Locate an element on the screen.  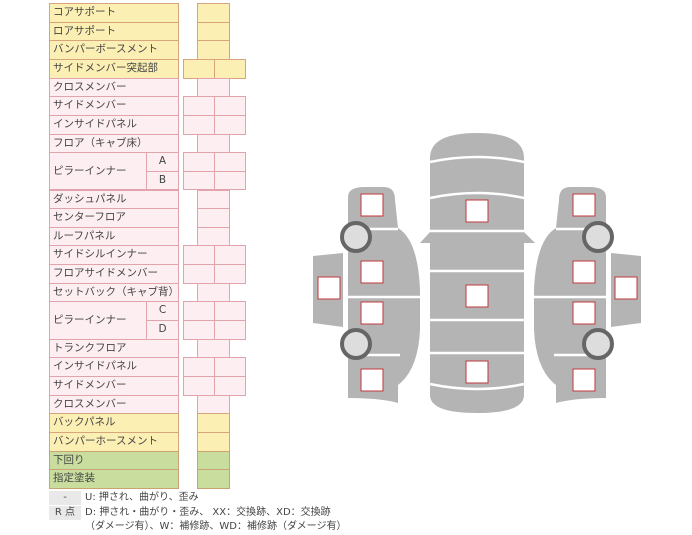
mark-box-right-front-door is located at coordinates (584, 272).